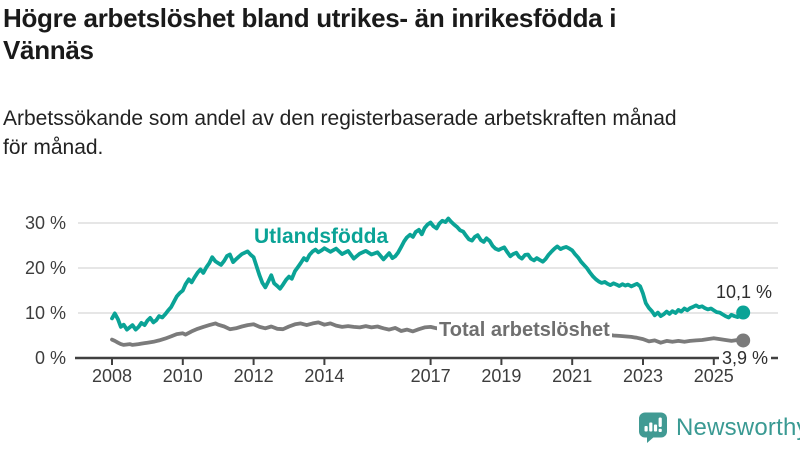 Image resolution: width=800 pixels, height=450 pixels. I want to click on x-tick-label: 2012, so click(253, 376).